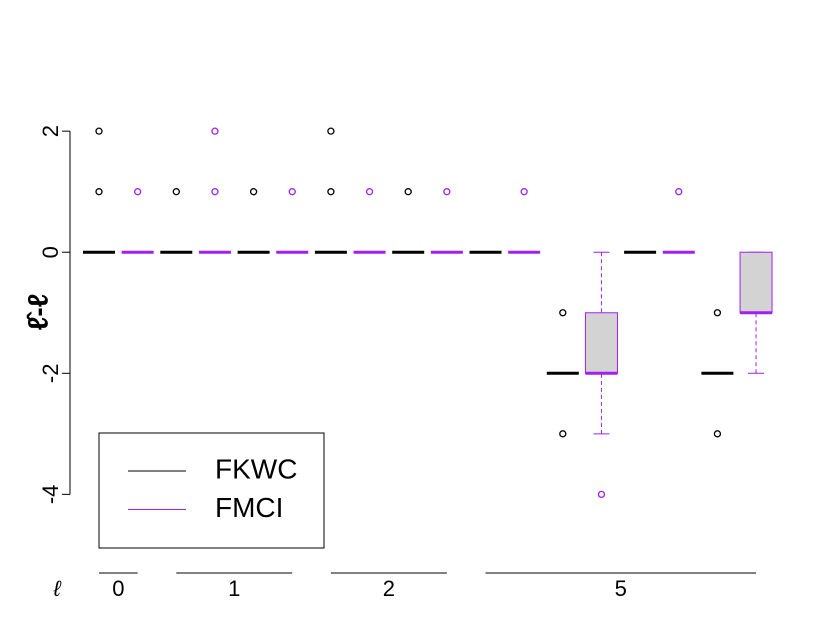 The height and width of the screenshot is (639, 830). I want to click on x-axis-label: ℓ, so click(56, 588).